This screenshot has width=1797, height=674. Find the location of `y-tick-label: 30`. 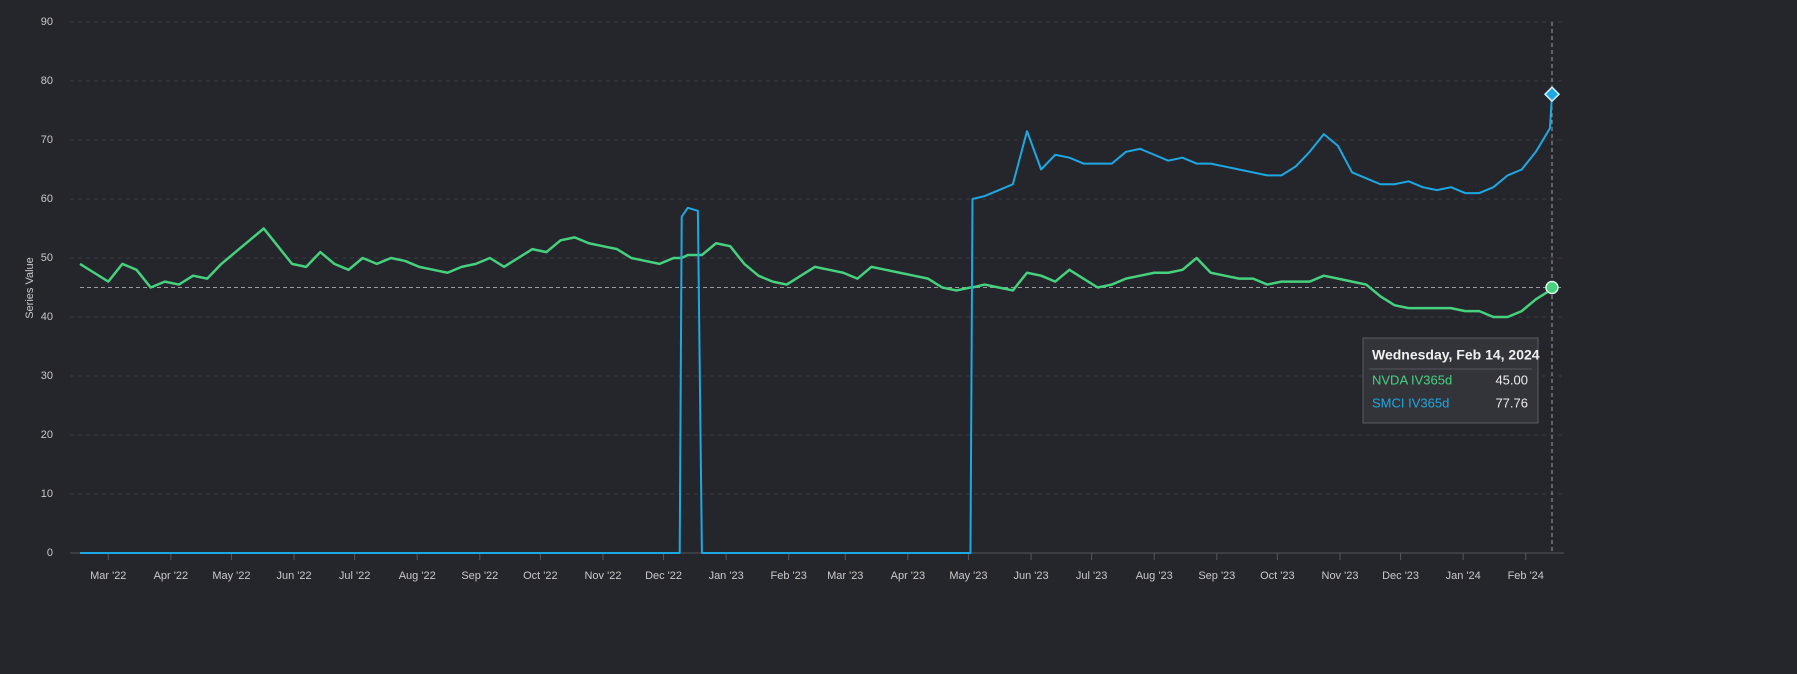

y-tick-label: 30 is located at coordinates (47, 376).